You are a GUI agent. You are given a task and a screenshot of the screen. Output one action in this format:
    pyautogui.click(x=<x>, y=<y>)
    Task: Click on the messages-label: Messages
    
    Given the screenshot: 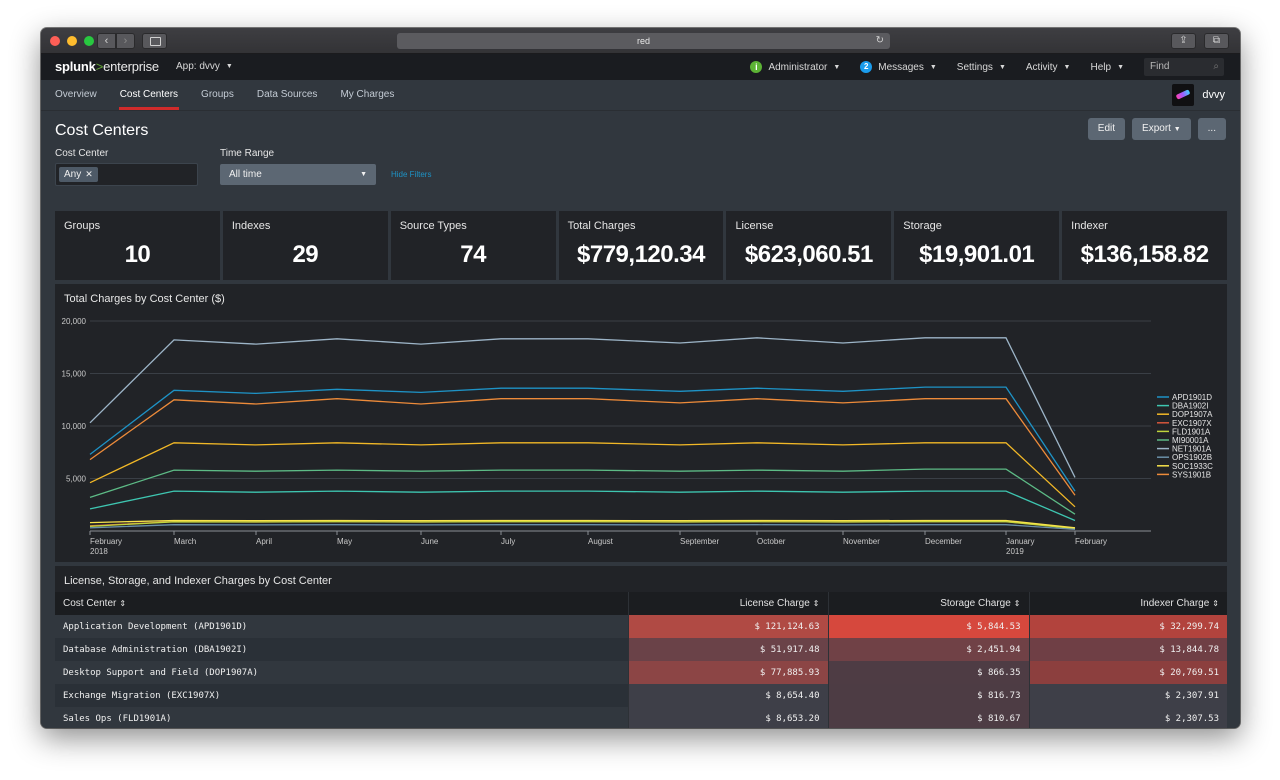 What is the action you would take?
    pyautogui.click(x=901, y=67)
    